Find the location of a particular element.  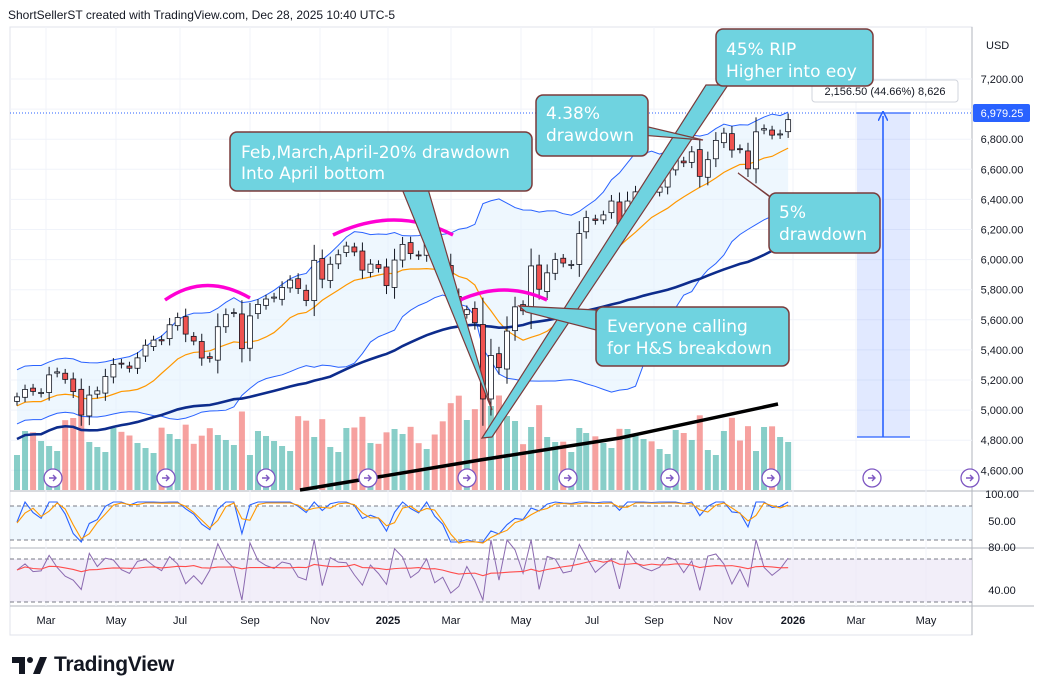

currency-label: USD is located at coordinates (997, 46).